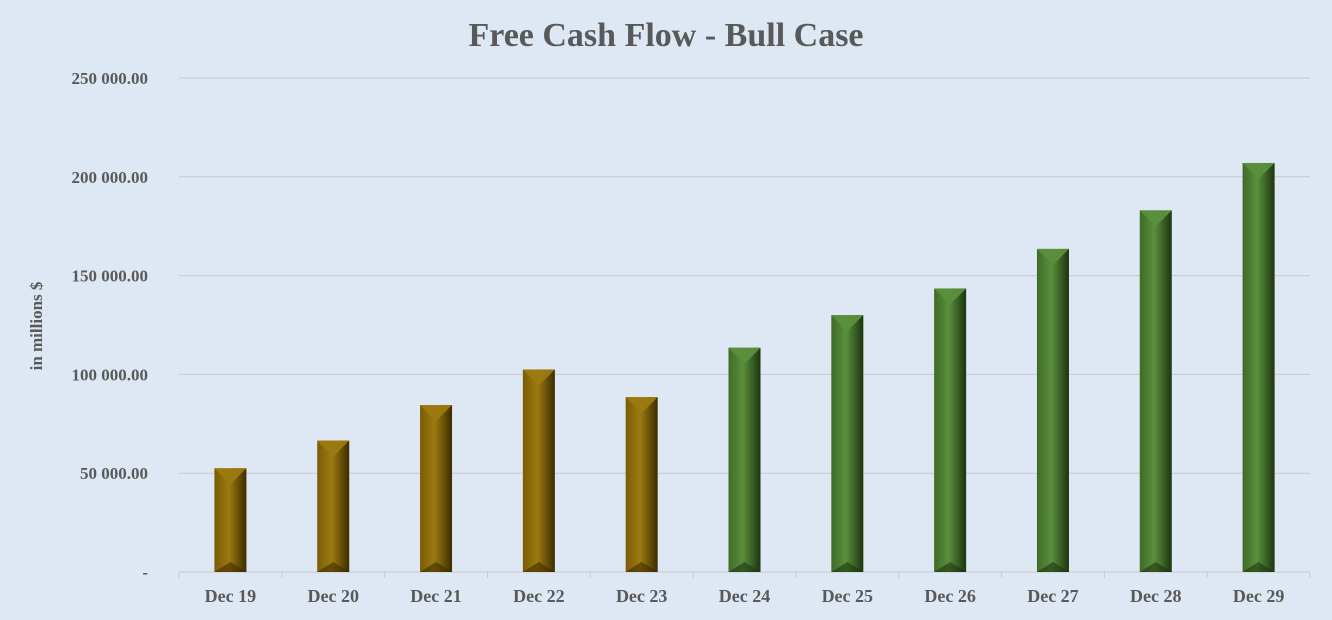 This screenshot has width=1332, height=620. I want to click on y-tick-label: 250 000.00, so click(110, 78).